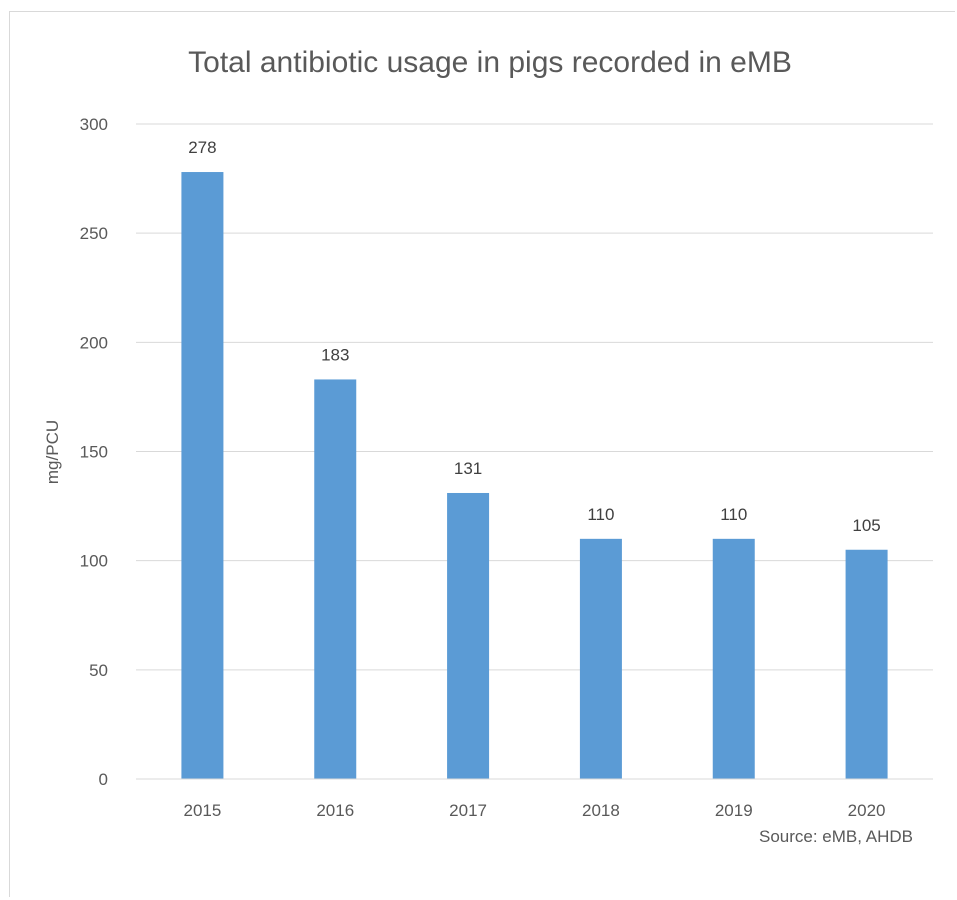 This screenshot has width=957, height=900. I want to click on source-note: Source: eMB, AHDB, so click(836, 836).